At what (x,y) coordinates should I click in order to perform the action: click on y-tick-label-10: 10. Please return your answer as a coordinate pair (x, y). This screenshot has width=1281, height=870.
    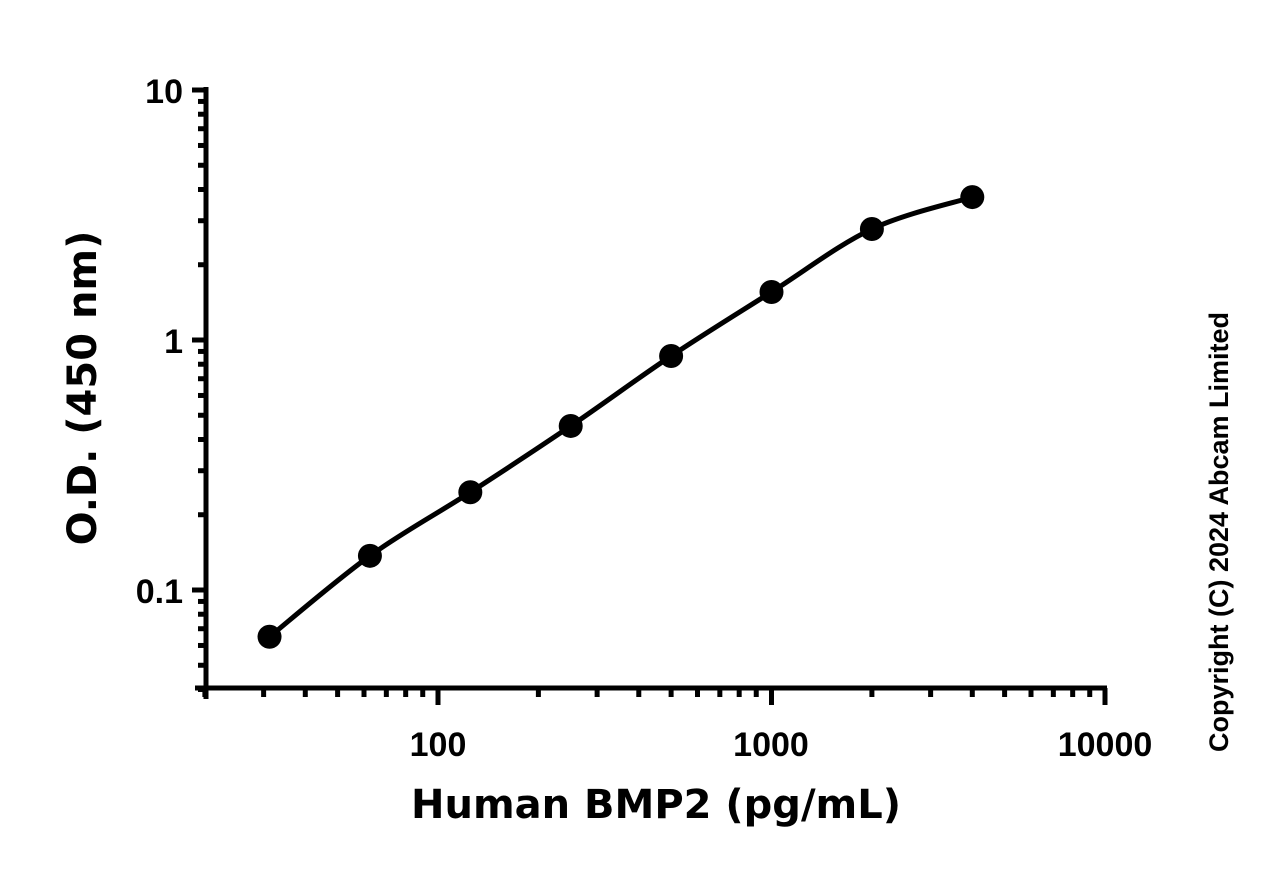
    Looking at the image, I should click on (164, 92).